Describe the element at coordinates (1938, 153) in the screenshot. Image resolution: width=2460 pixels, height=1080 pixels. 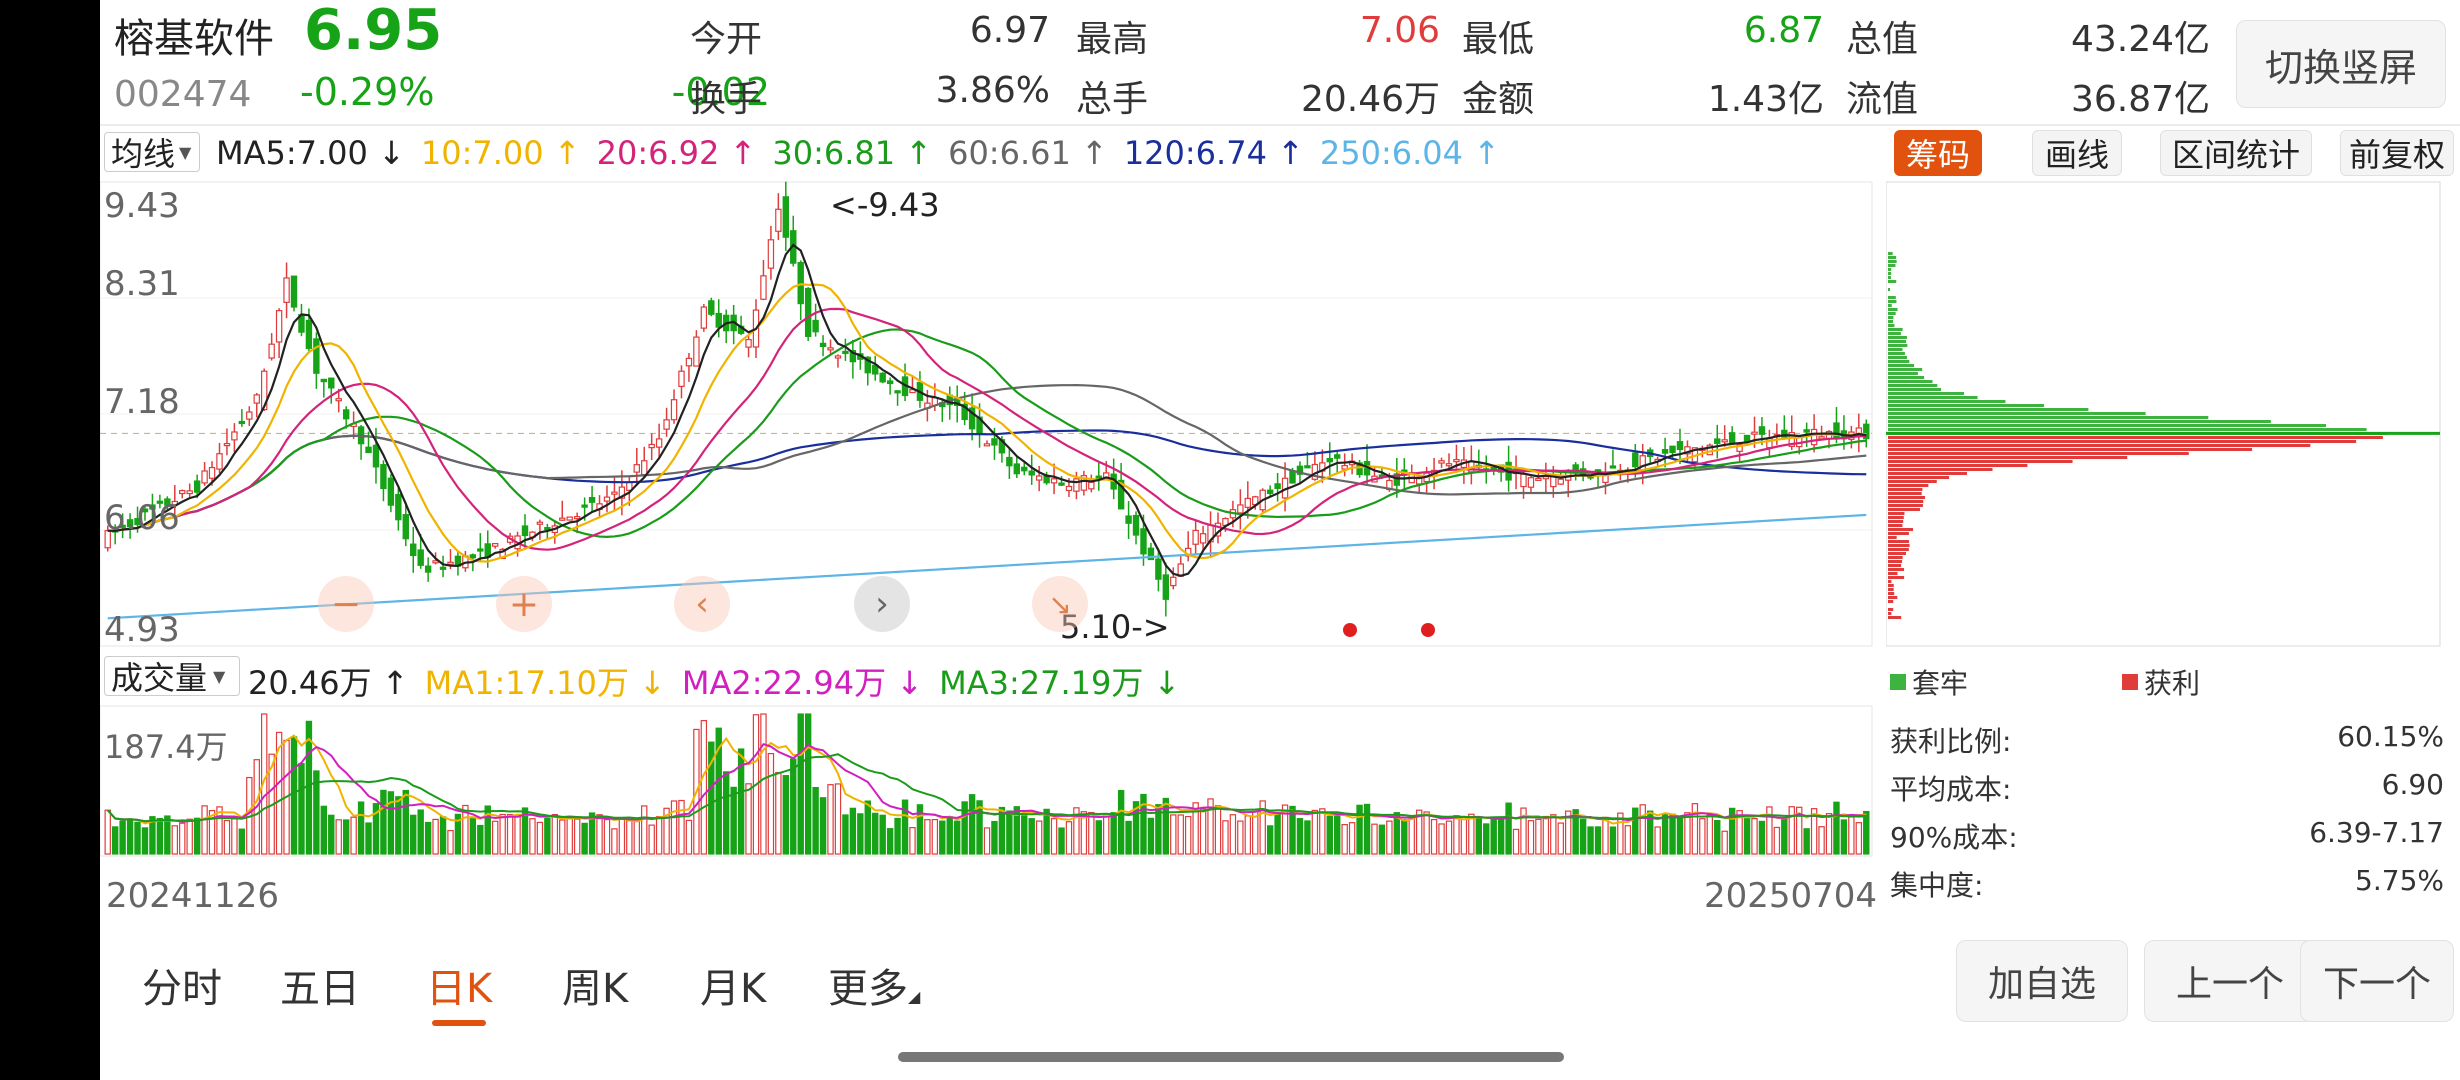
I see `tab-chips: 筹码` at that location.